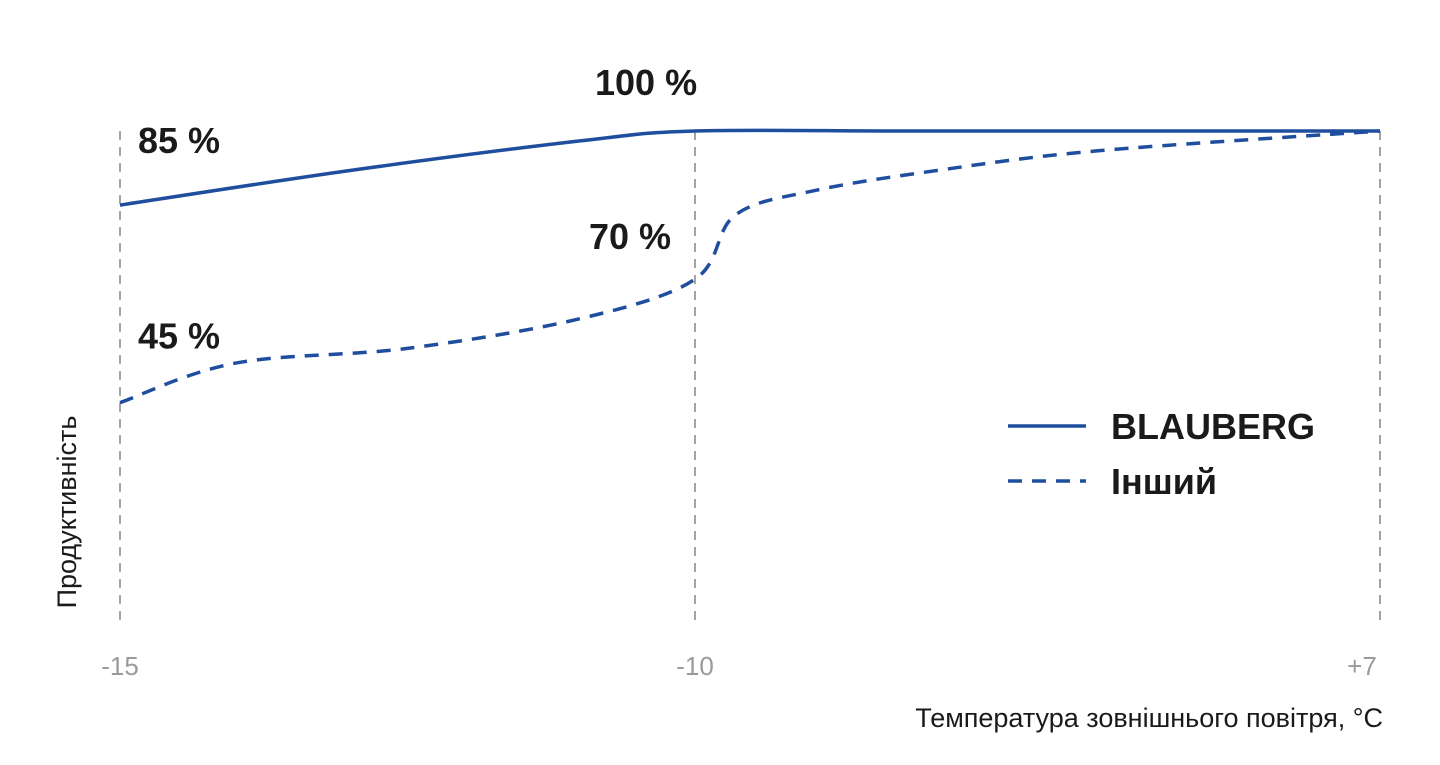  What do you see at coordinates (695, 666) in the screenshot?
I see `x-tick-label: -10` at bounding box center [695, 666].